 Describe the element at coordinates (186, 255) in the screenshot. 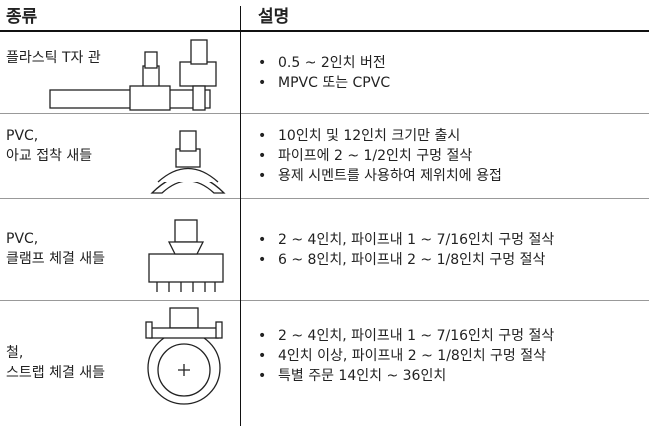

I see `clamp-saddle-illustration` at that location.